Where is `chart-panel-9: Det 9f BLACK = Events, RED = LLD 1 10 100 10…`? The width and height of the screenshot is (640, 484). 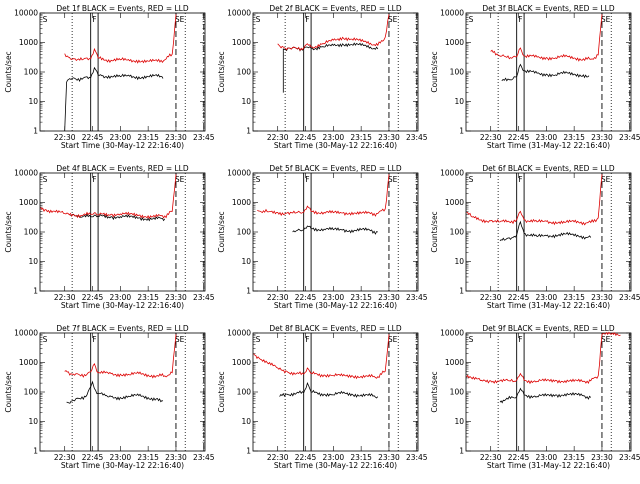
chart-panel-9: Det 9f BLACK = Events, RED = LLD 1 10 100 10… is located at coordinates (535, 397).